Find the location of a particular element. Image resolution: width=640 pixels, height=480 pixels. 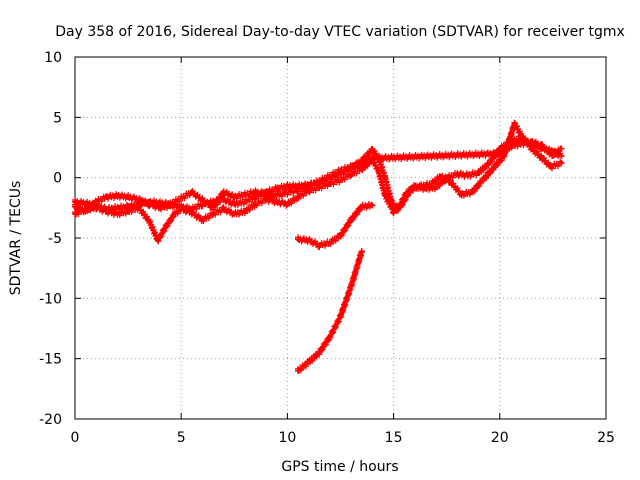

y-tick-label: 0 is located at coordinates (57, 179).